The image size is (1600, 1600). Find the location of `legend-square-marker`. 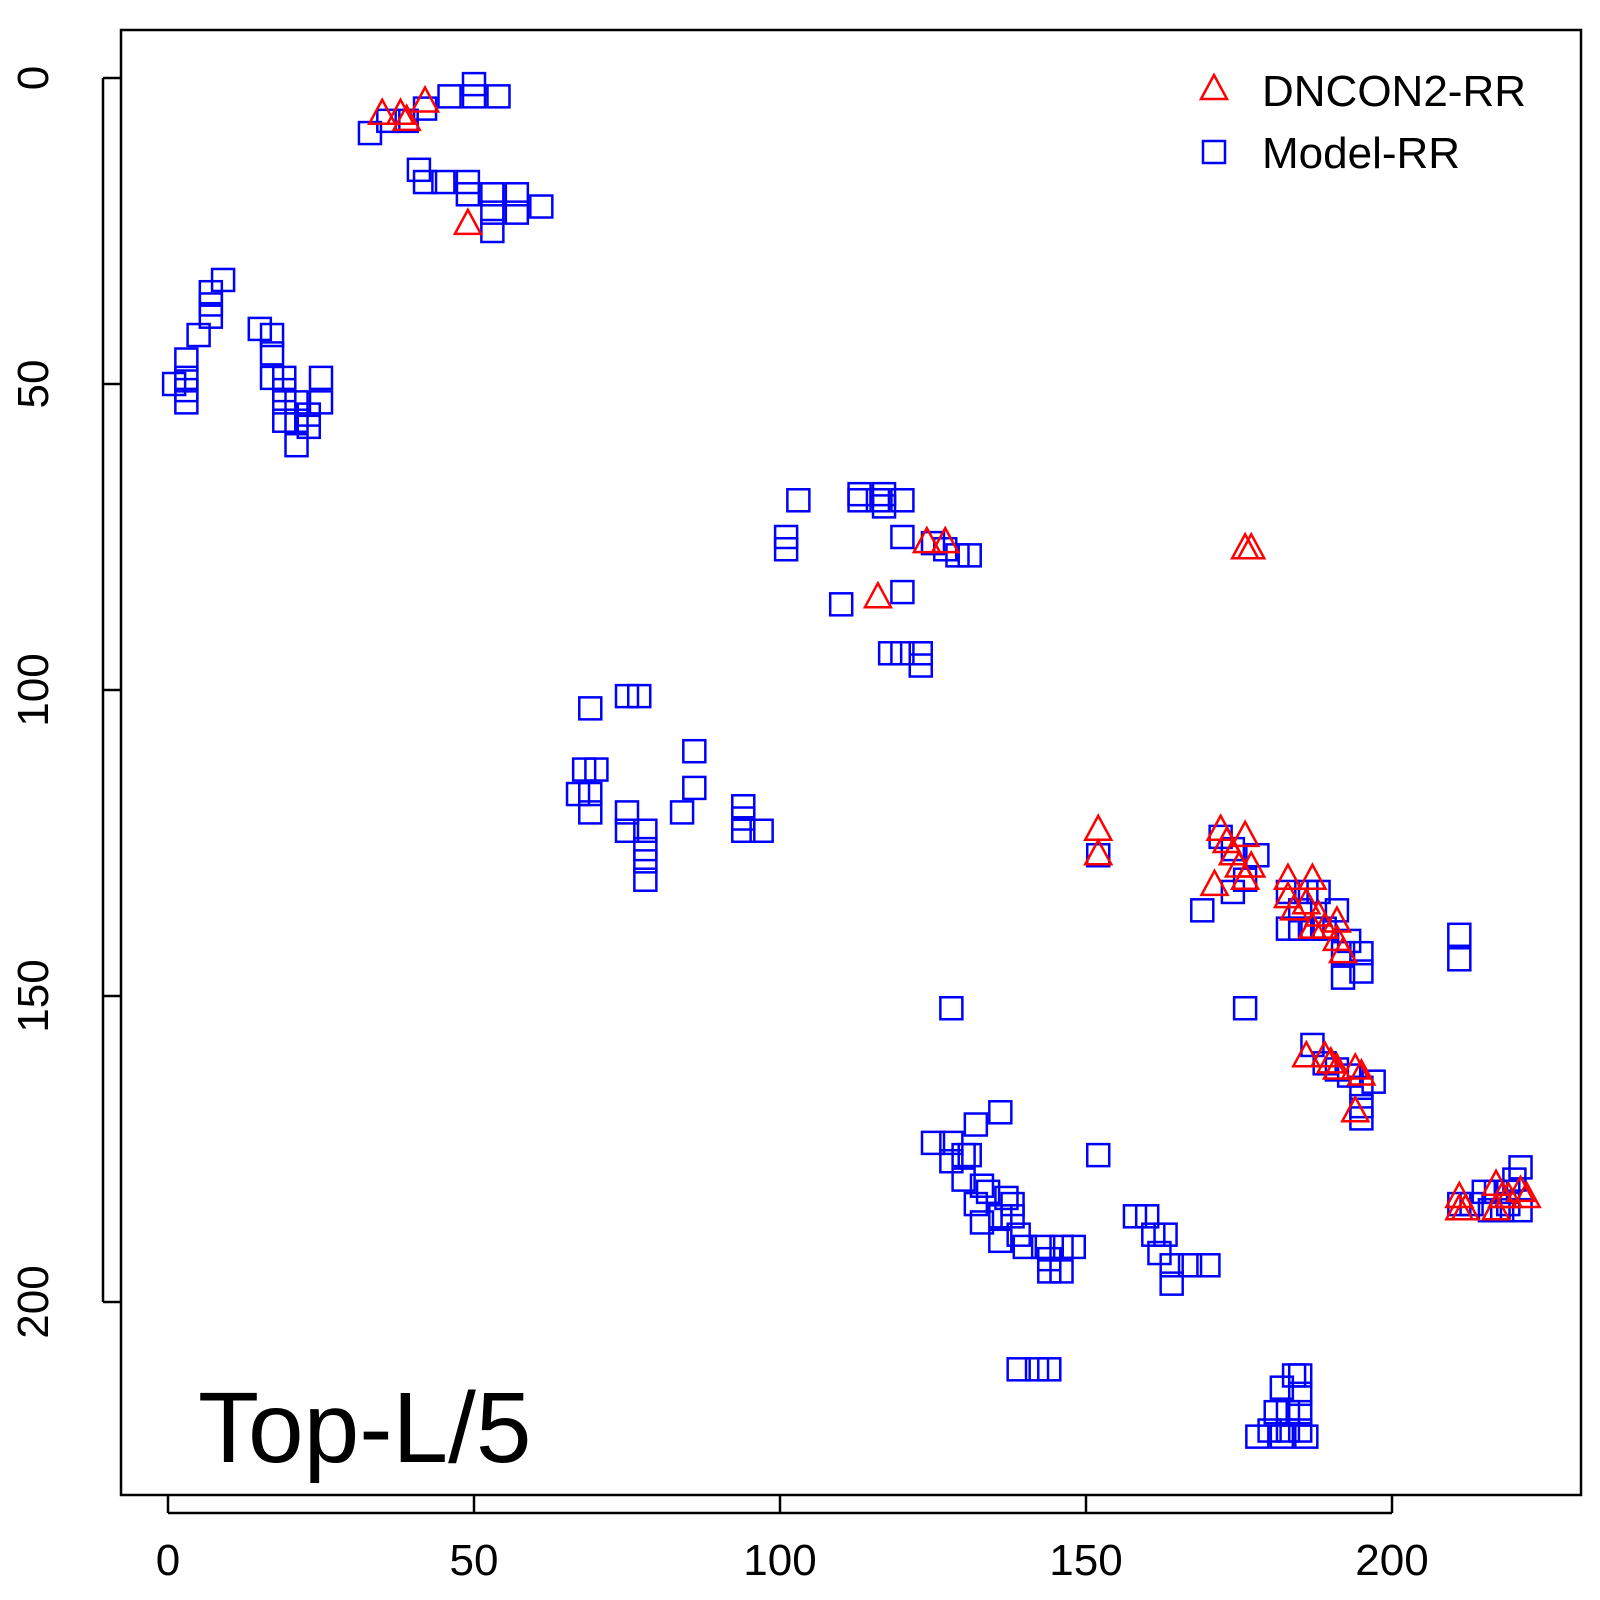

legend-square-marker is located at coordinates (1214, 152).